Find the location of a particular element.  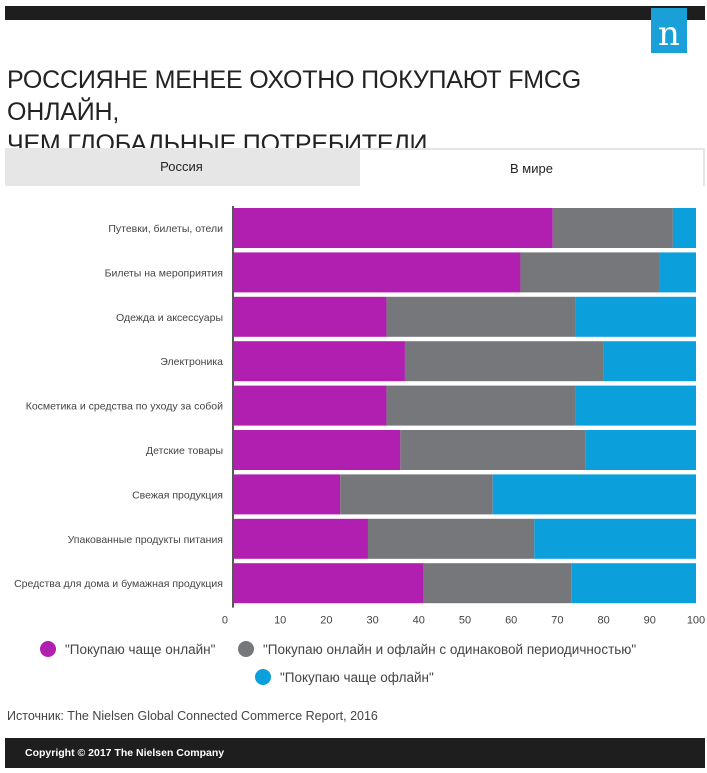

legend-item-online: "Покупаю чаще онлайн" is located at coordinates (127, 649).